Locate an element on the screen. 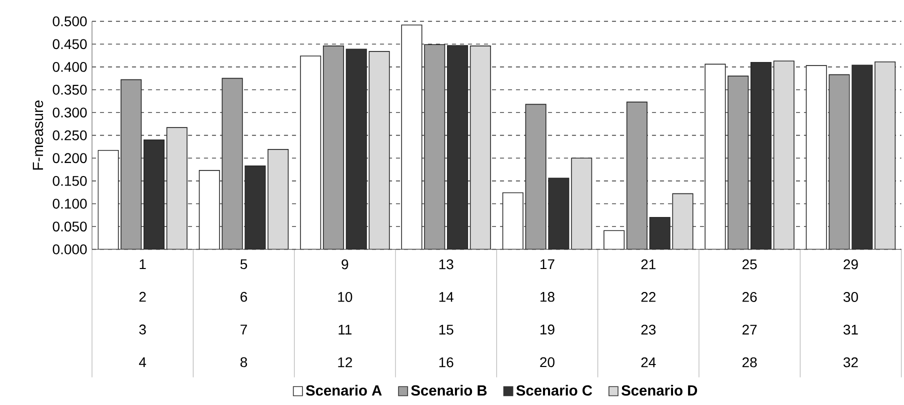  category-label: 21 22 23 24 is located at coordinates (648, 313).